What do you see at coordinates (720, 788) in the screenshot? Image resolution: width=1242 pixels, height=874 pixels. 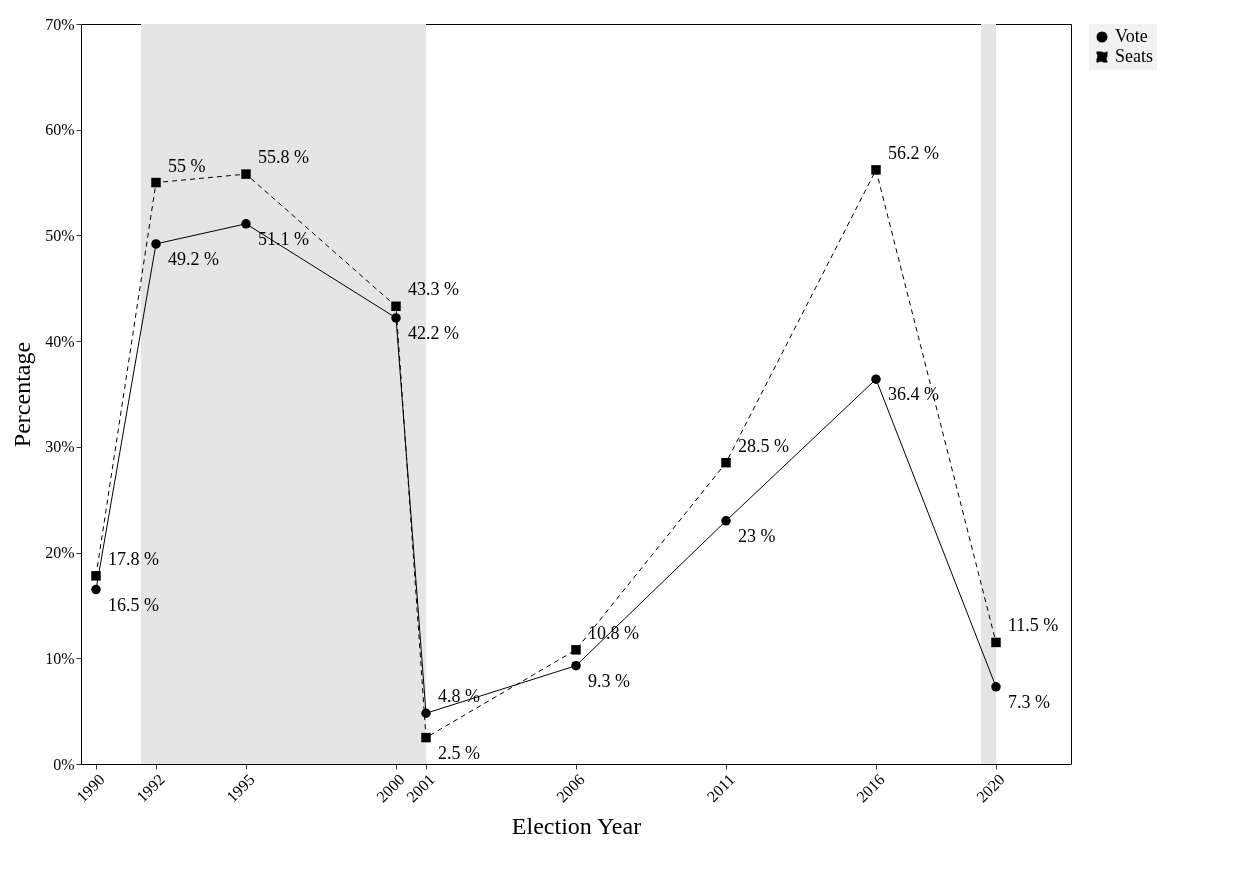 I see `x-tick-label: 2011` at bounding box center [720, 788].